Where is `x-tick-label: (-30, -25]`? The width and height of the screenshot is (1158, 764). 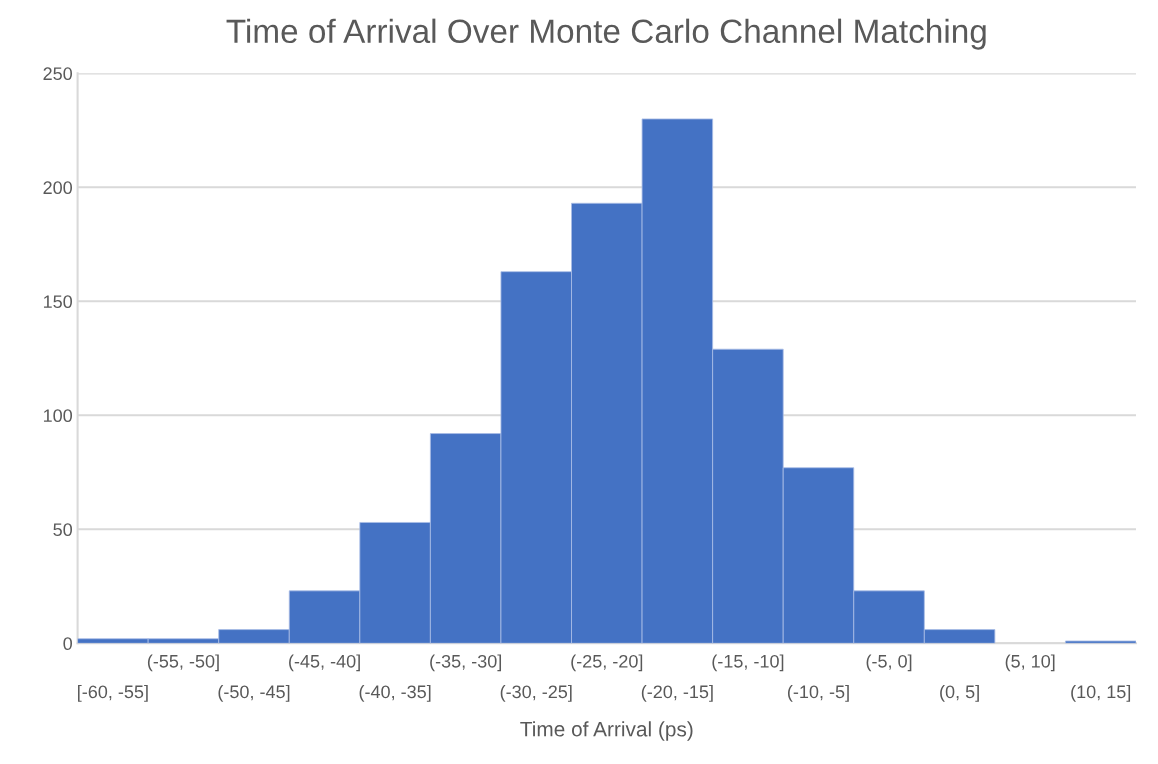
x-tick-label: (-30, -25] is located at coordinates (536, 693).